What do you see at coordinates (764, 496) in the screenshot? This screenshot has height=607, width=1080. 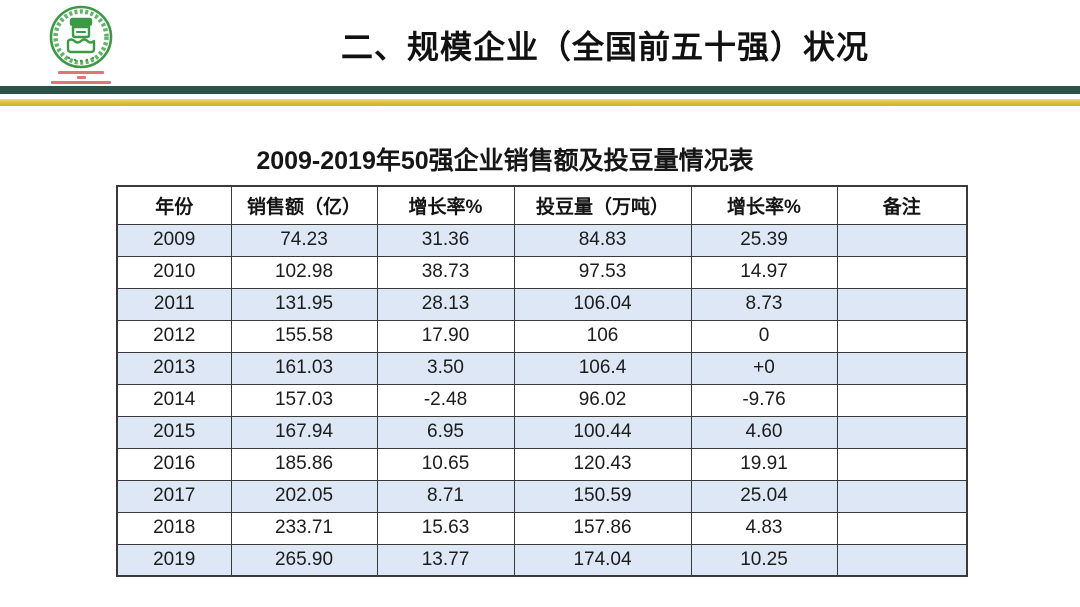 I see `value-cell: 25.04` at bounding box center [764, 496].